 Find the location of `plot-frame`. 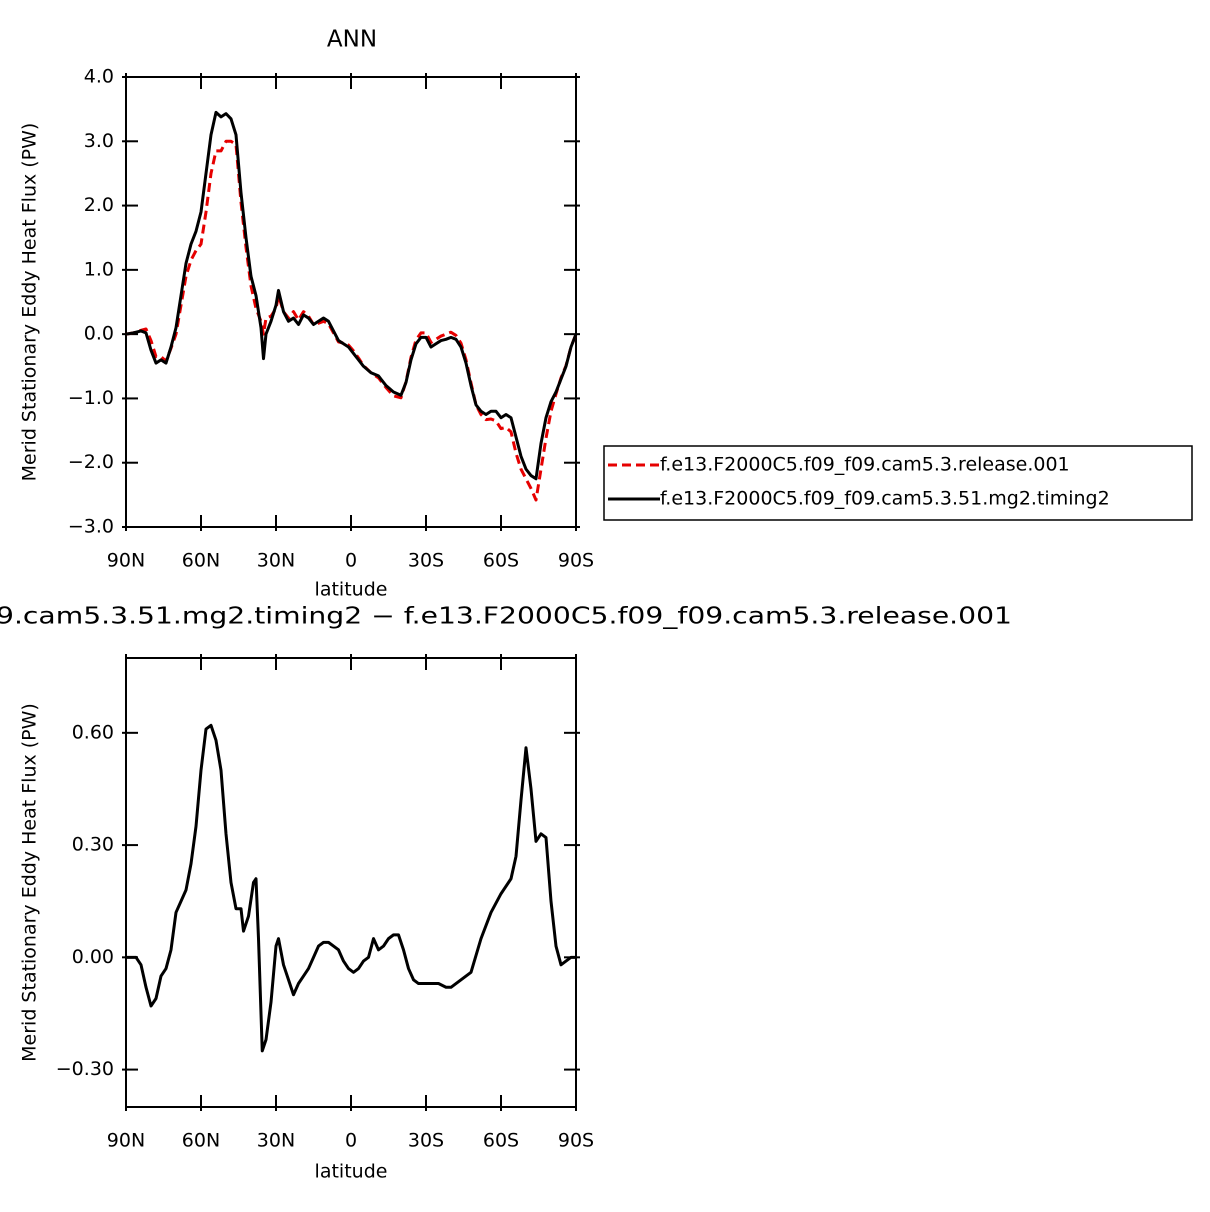

plot-frame is located at coordinates (351, 302).